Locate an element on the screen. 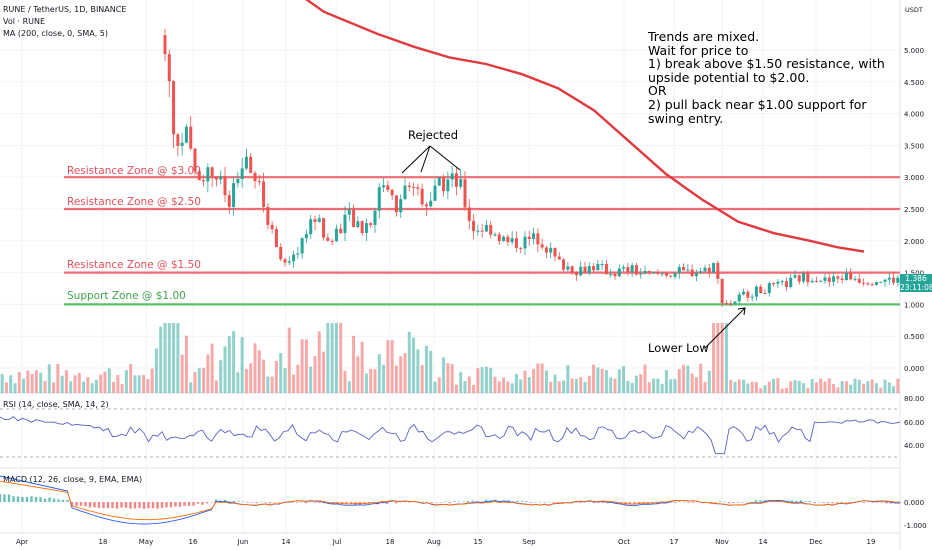 The image size is (932, 550). x-tick-label: 18 is located at coordinates (390, 542).